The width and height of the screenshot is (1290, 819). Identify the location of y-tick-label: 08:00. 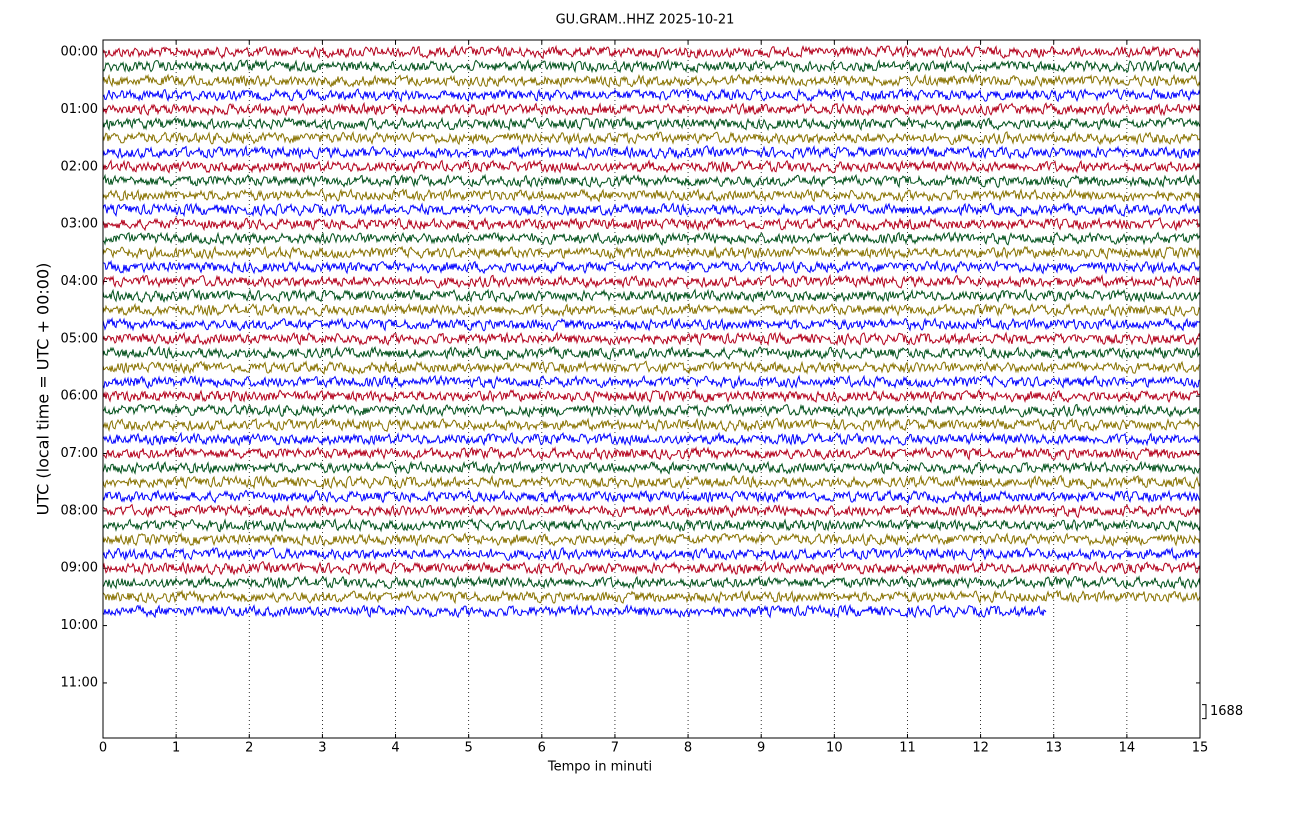
(79, 510).